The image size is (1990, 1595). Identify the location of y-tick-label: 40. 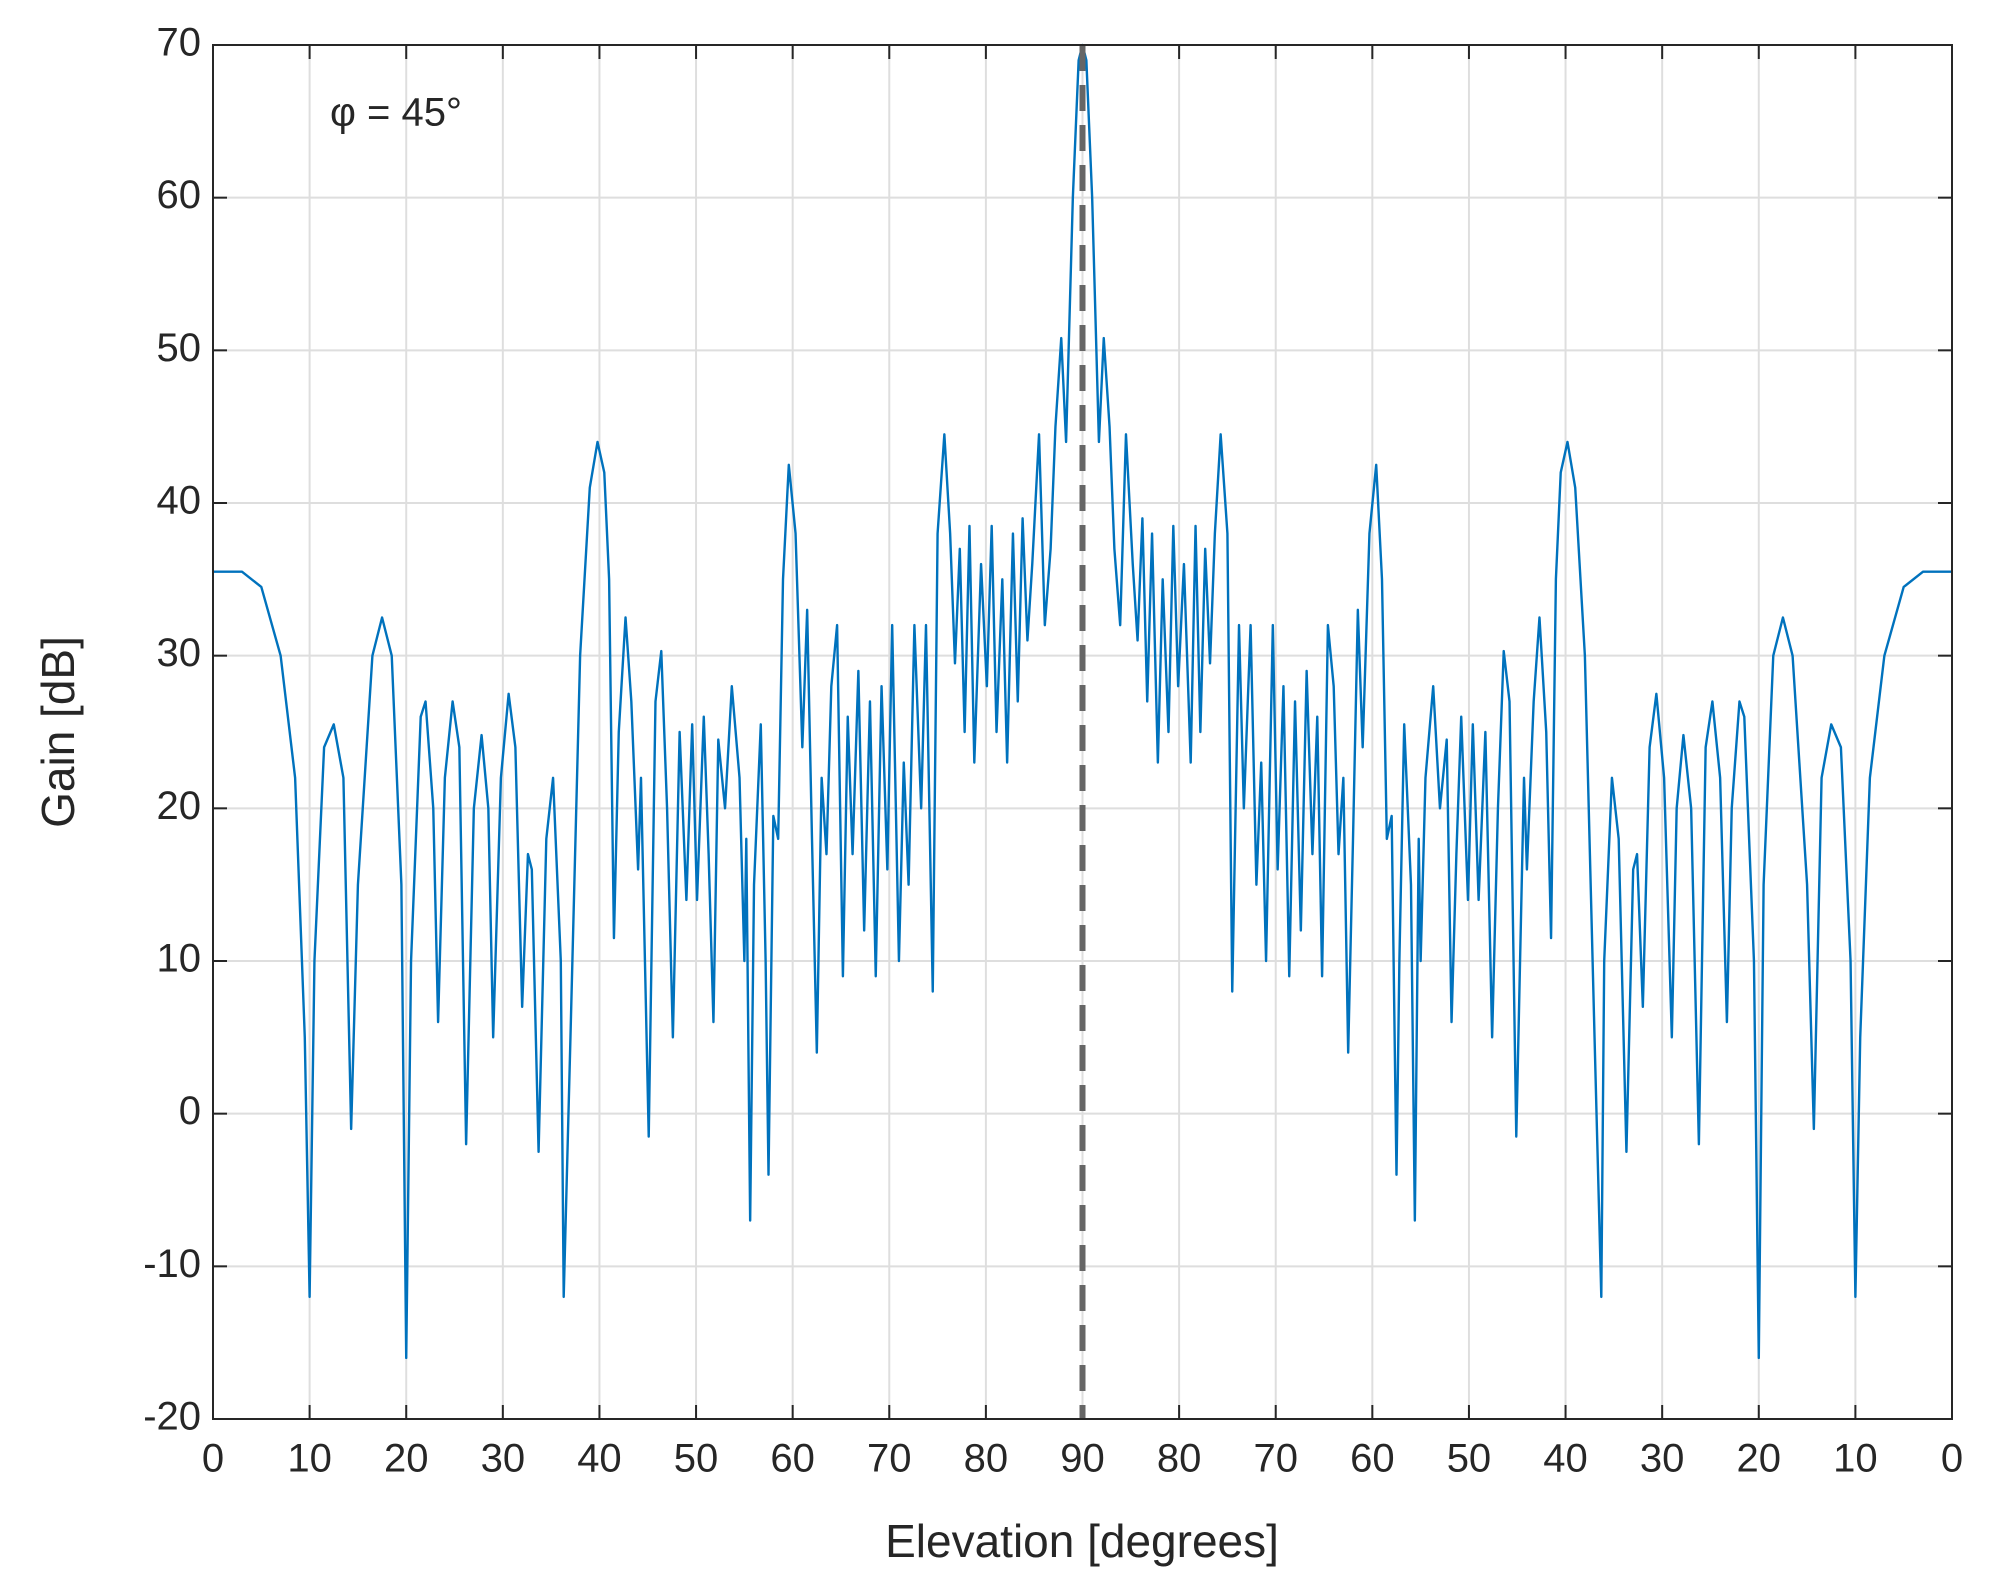
(179, 501).